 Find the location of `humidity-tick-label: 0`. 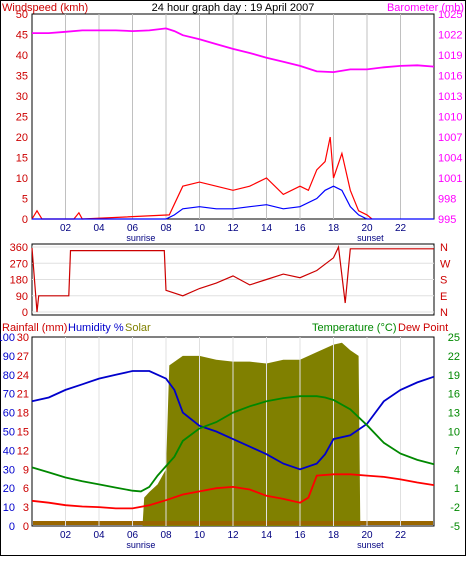

humidity-tick-label: 0 is located at coordinates (12, 527).